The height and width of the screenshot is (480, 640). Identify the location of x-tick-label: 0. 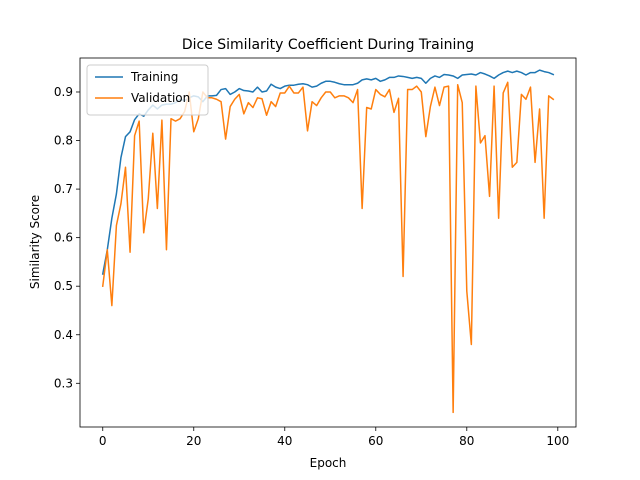
(103, 441).